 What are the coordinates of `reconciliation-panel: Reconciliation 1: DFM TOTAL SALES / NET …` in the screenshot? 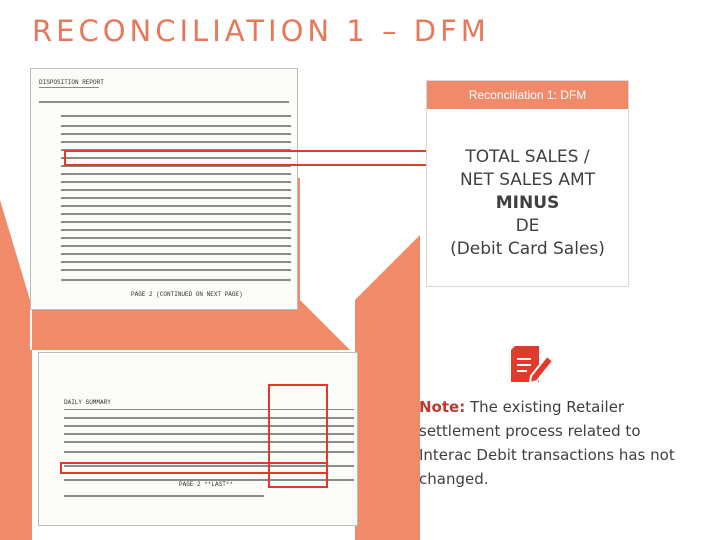 It's located at (527, 183).